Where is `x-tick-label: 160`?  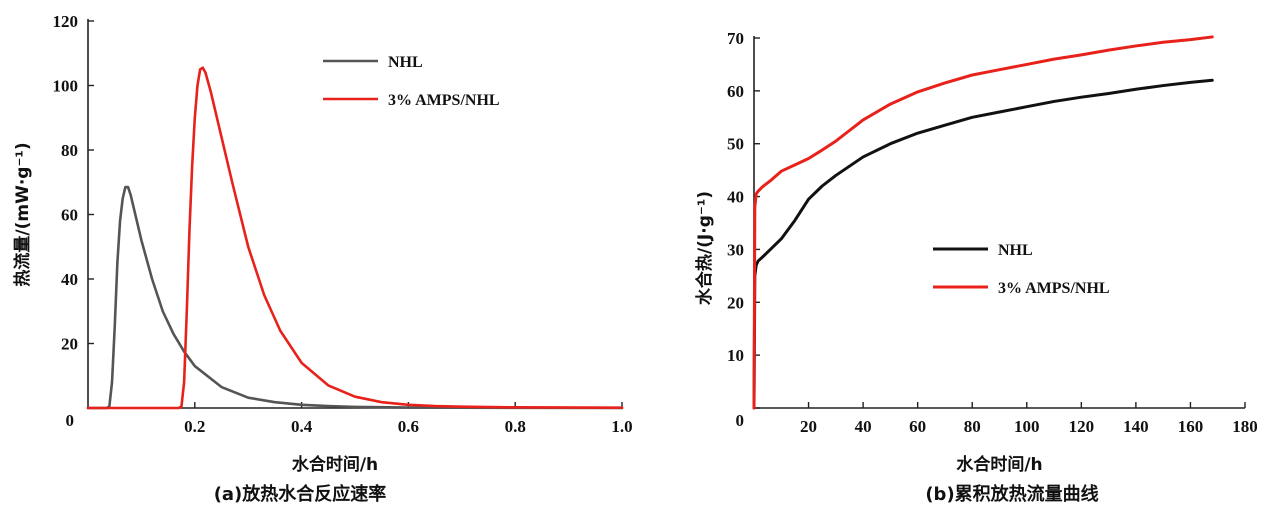
x-tick-label: 160 is located at coordinates (1191, 426).